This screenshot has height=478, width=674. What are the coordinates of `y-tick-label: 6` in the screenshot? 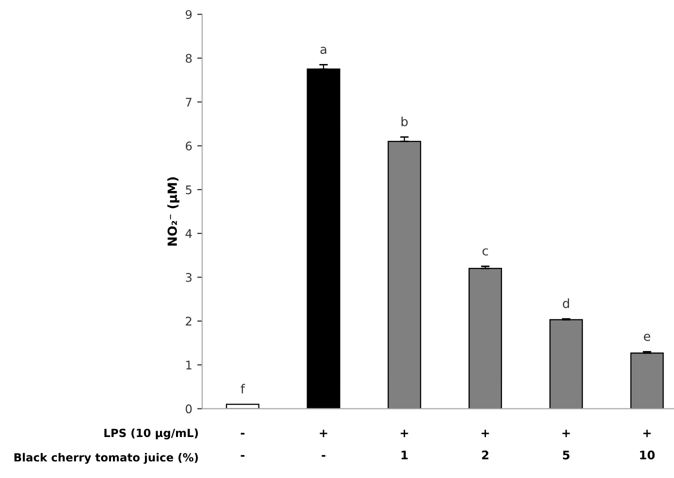 It's located at (189, 146).